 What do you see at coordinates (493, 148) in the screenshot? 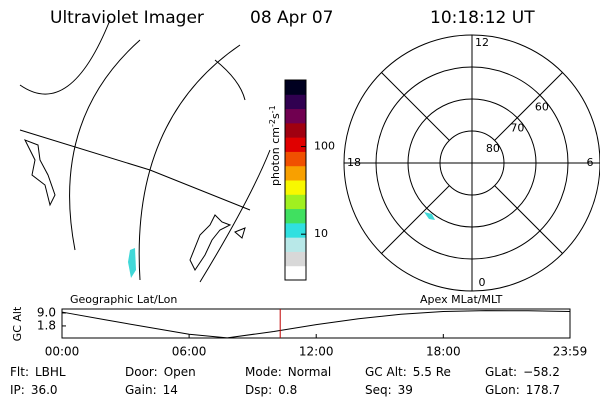
I see `mlat-label: 80` at bounding box center [493, 148].